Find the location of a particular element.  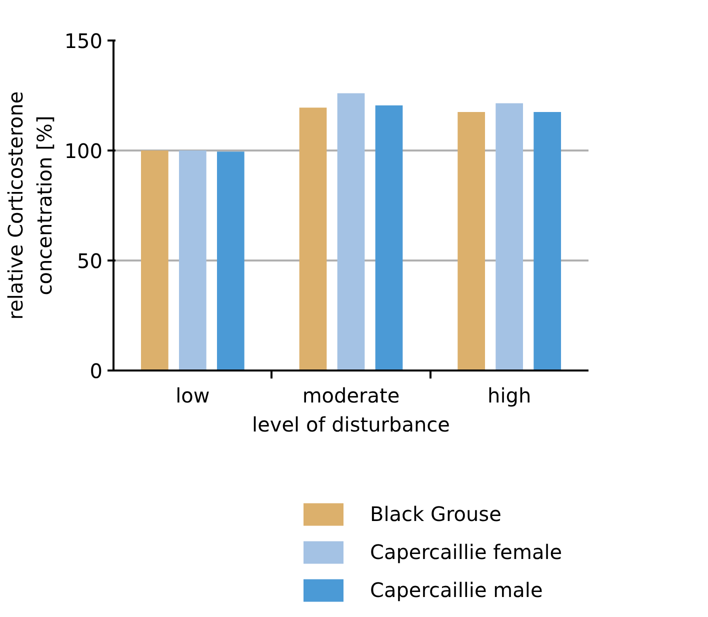

y-axis-title: relative Corticosterone concentration [%] is located at coordinates (30, 205).